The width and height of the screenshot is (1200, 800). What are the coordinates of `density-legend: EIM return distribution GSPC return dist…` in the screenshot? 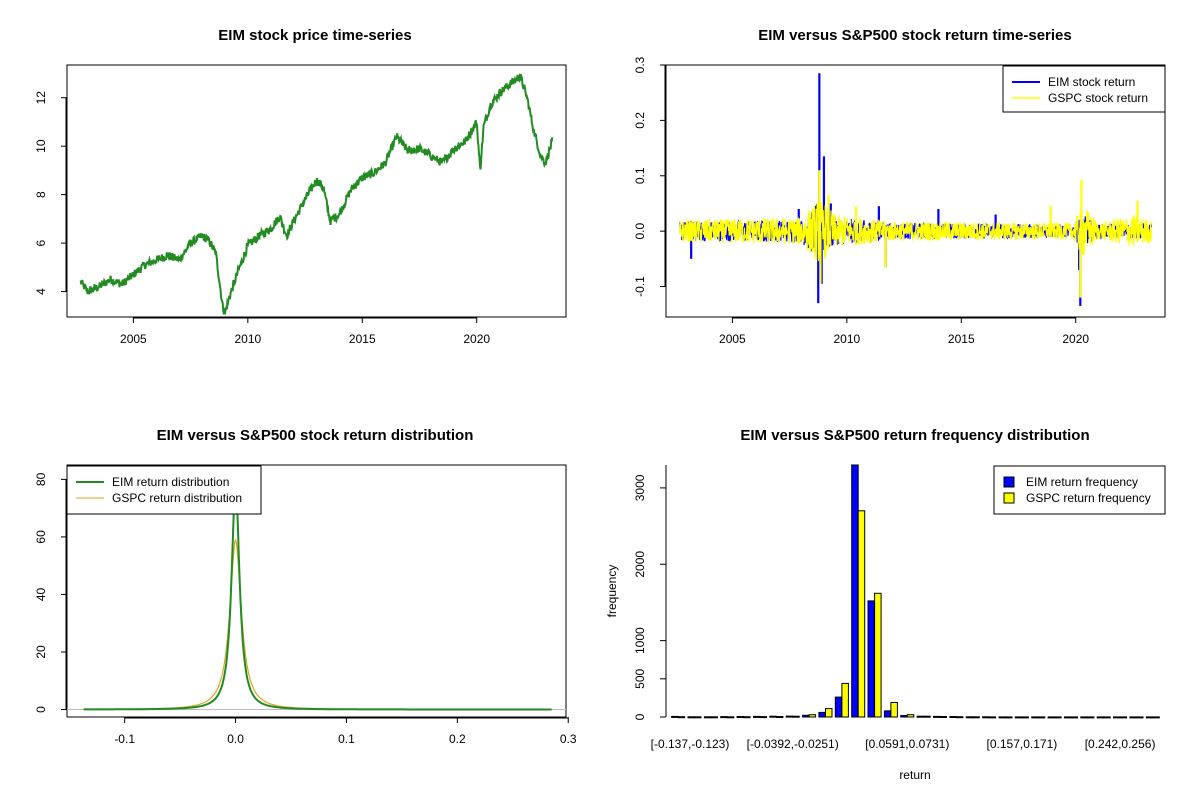 It's located at (164, 490).